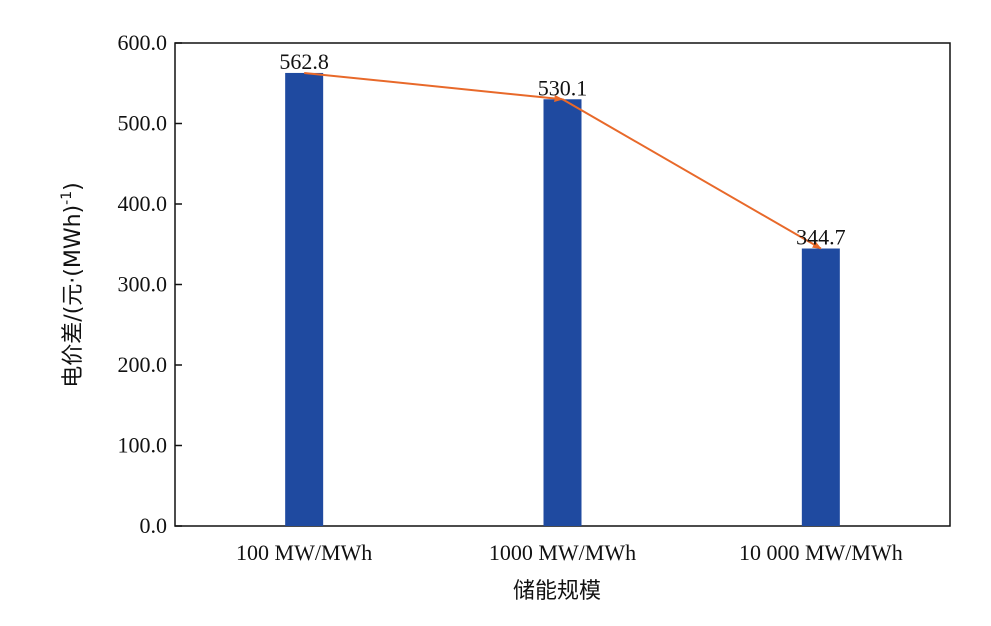 The image size is (991, 626). I want to click on data-label: 530.1, so click(563, 87).